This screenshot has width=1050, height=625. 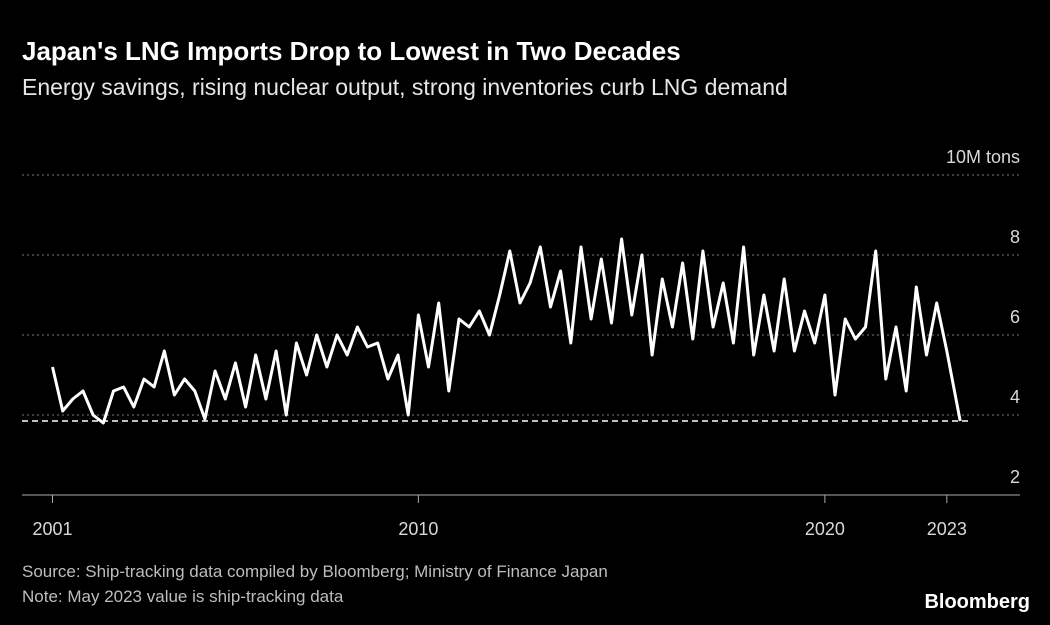 What do you see at coordinates (947, 529) in the screenshot?
I see `x-tick-label: 2023` at bounding box center [947, 529].